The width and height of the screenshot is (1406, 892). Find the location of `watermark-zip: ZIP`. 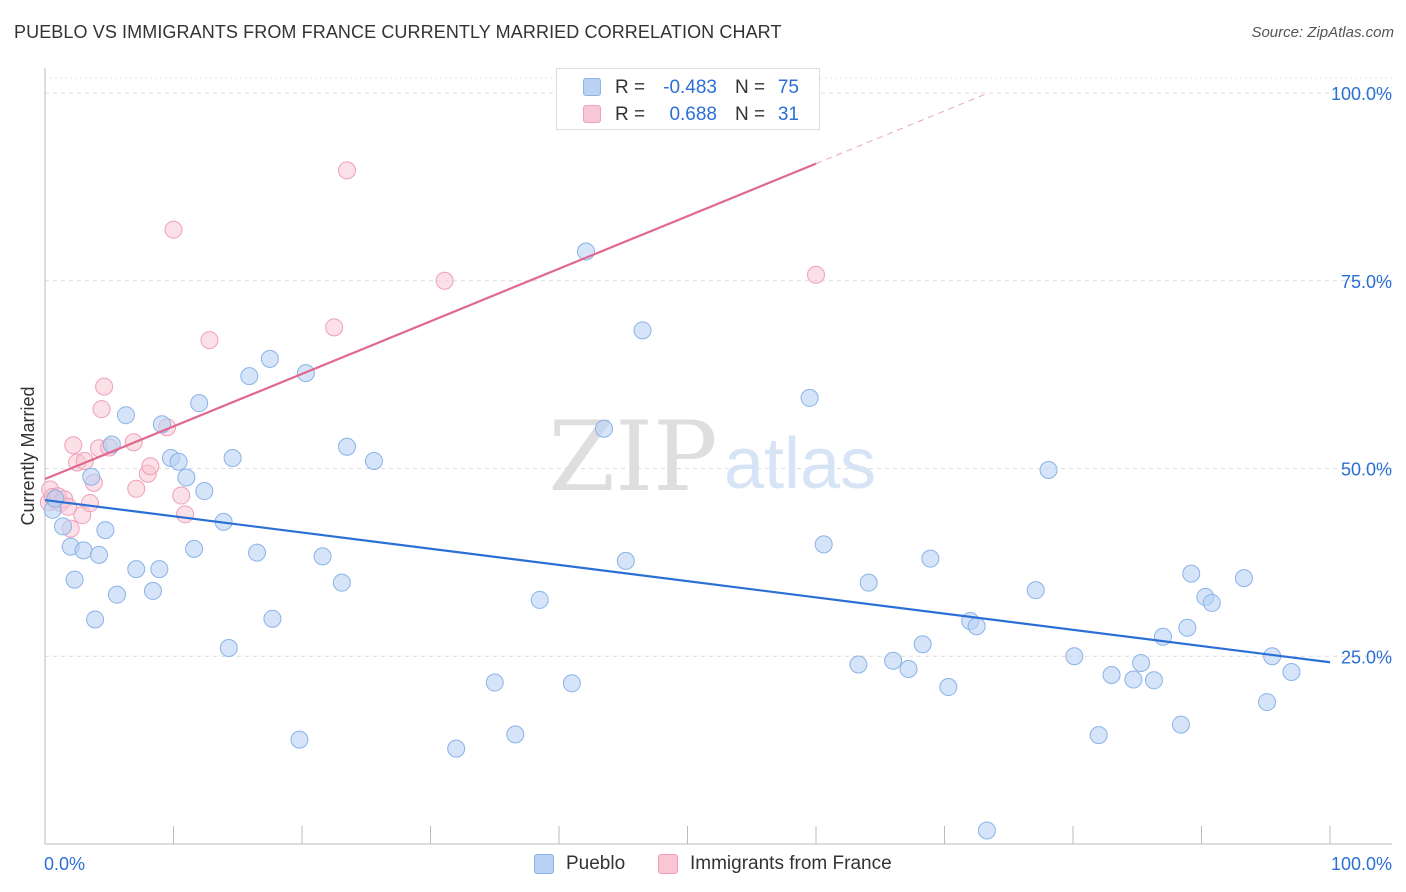

watermark-zip: ZIP is located at coordinates (632, 457).